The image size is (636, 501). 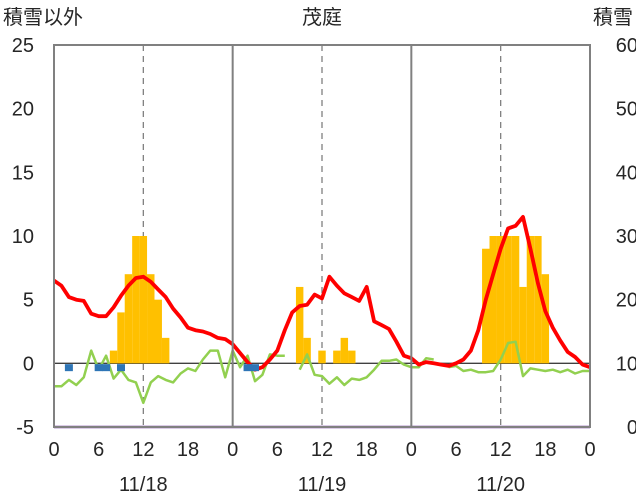 What do you see at coordinates (545, 450) in the screenshot?
I see `x-tick-label-11: 18` at bounding box center [545, 450].